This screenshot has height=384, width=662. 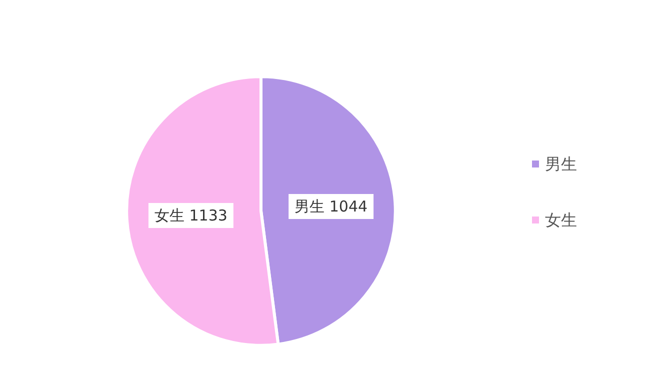 What do you see at coordinates (561, 220) in the screenshot?
I see `legend-label: 女生` at bounding box center [561, 220].